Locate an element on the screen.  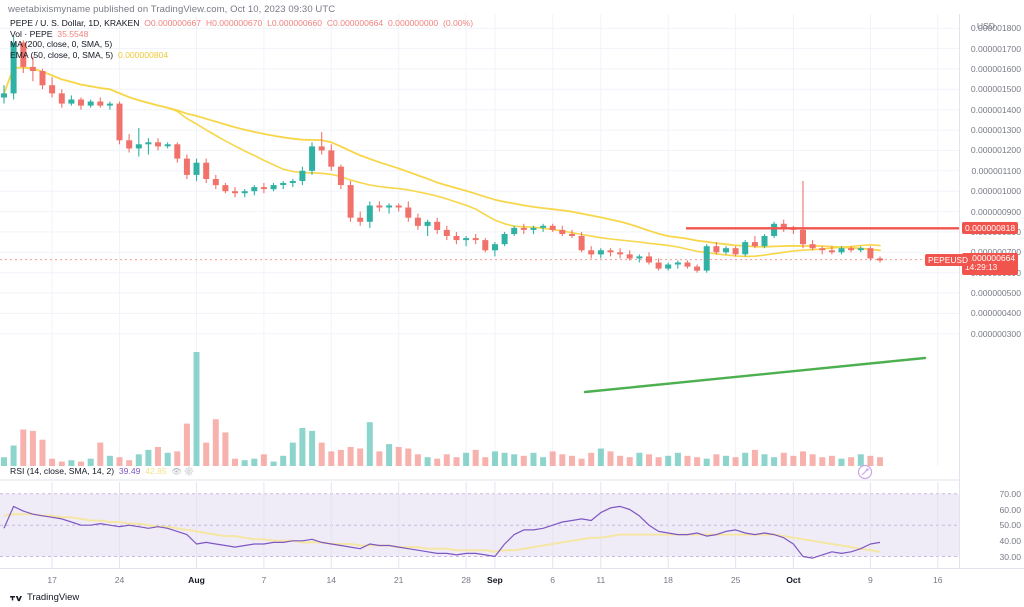
rsi-line is located at coordinates (442, 532).